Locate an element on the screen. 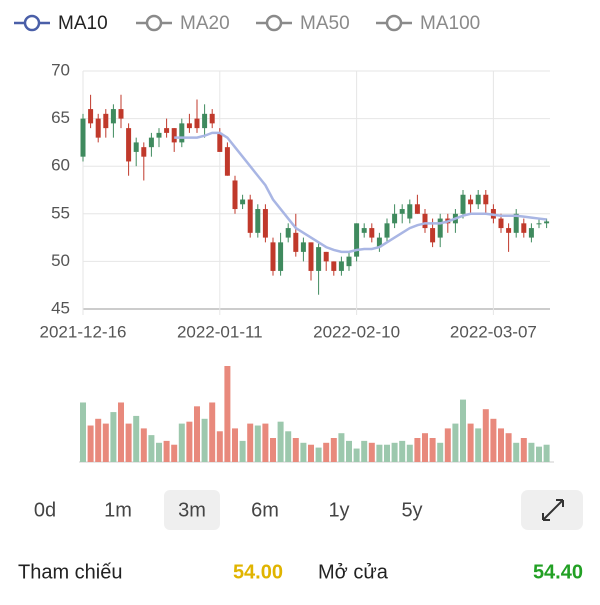  y-tick-label: 70 is located at coordinates (60, 69).